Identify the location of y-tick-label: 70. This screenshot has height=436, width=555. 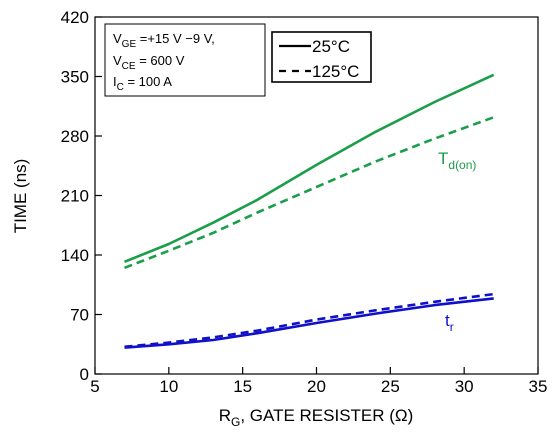
(79, 315).